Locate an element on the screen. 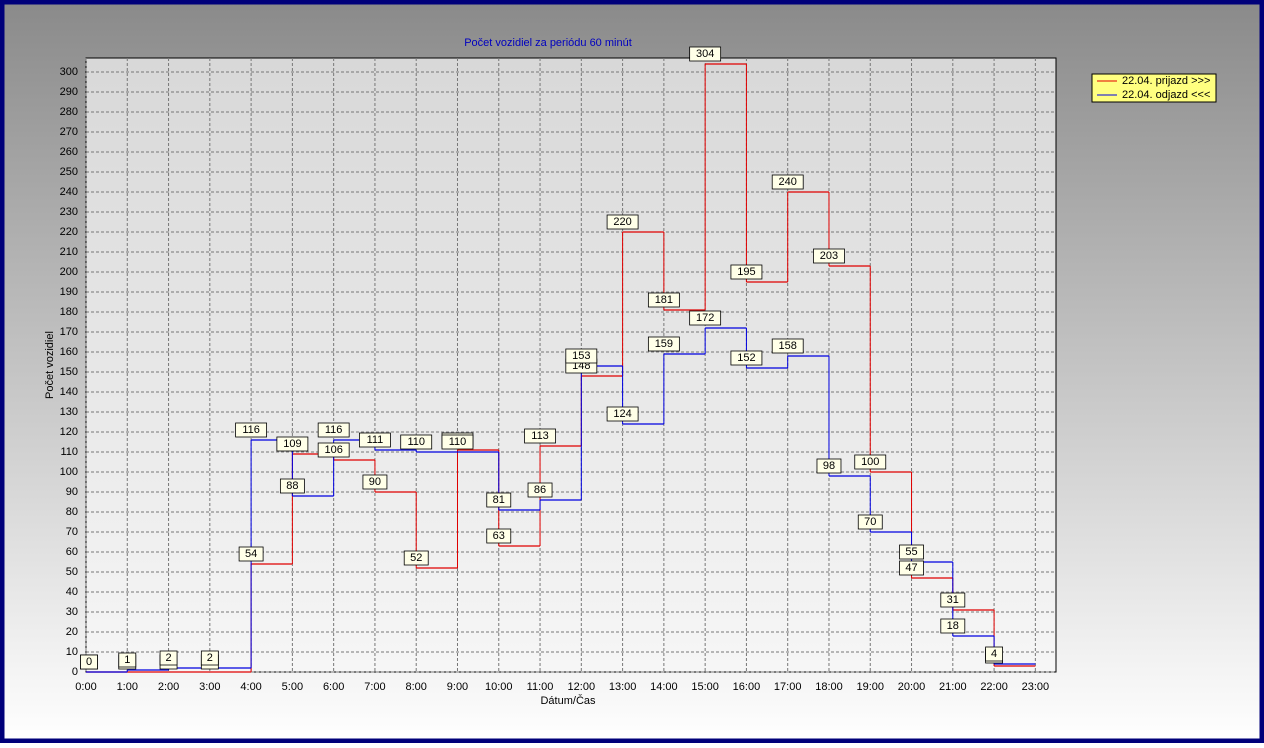  x-tick-label: 2:00 is located at coordinates (168, 687).